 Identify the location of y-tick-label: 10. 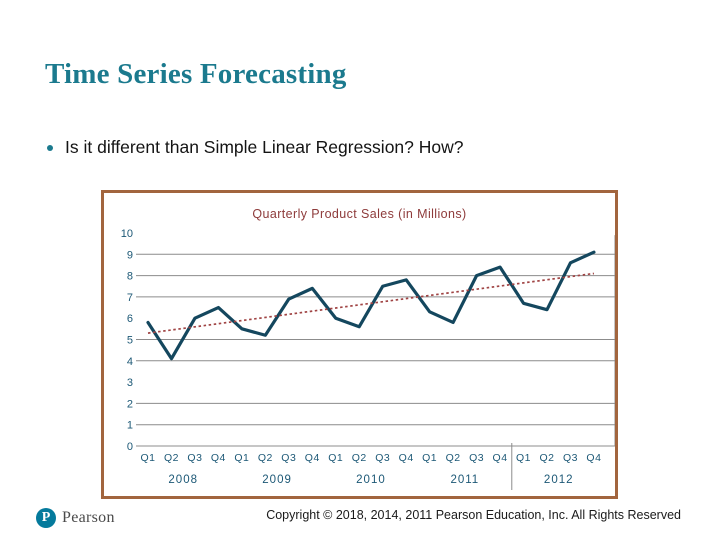
(127, 234).